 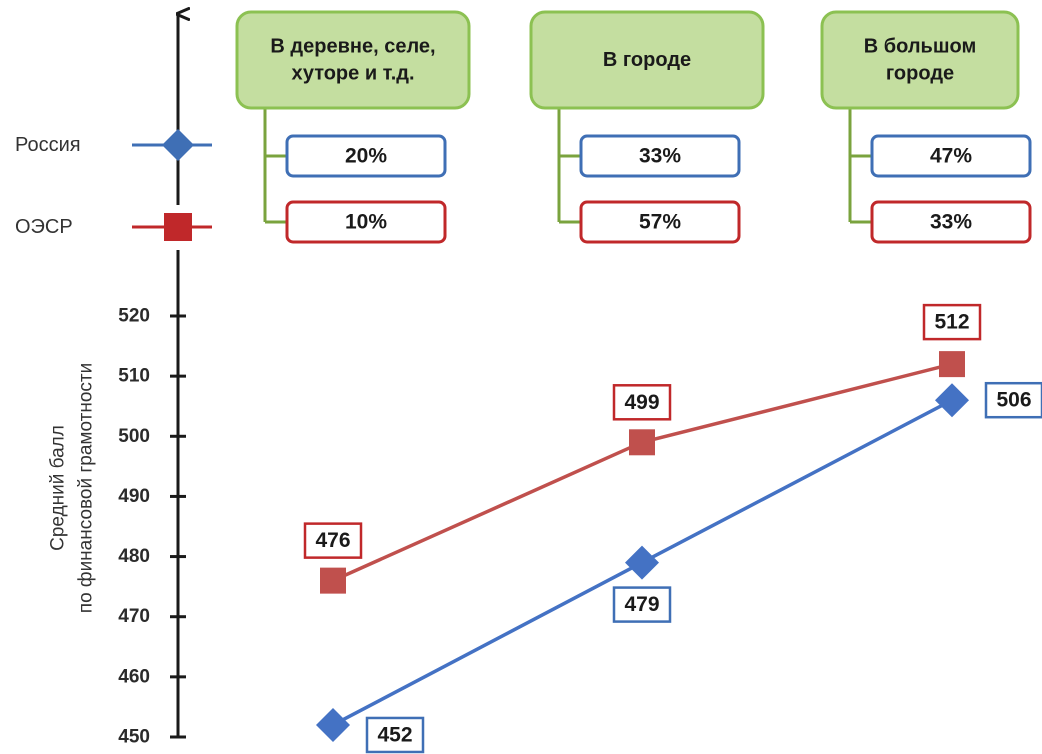 What do you see at coordinates (134, 496) in the screenshot?
I see `y-tick-label: 490` at bounding box center [134, 496].